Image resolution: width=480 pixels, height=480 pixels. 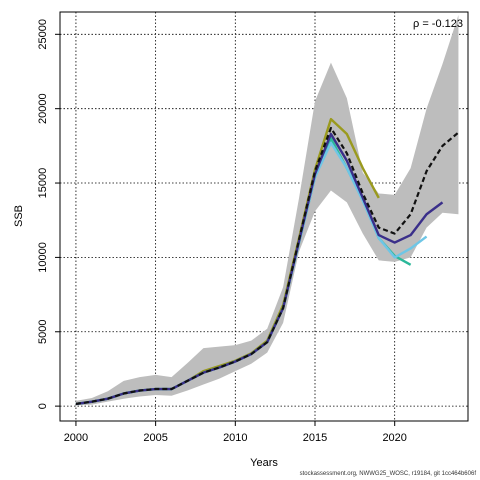 I want to click on y-tick-label: 25000, so click(x=43, y=34).